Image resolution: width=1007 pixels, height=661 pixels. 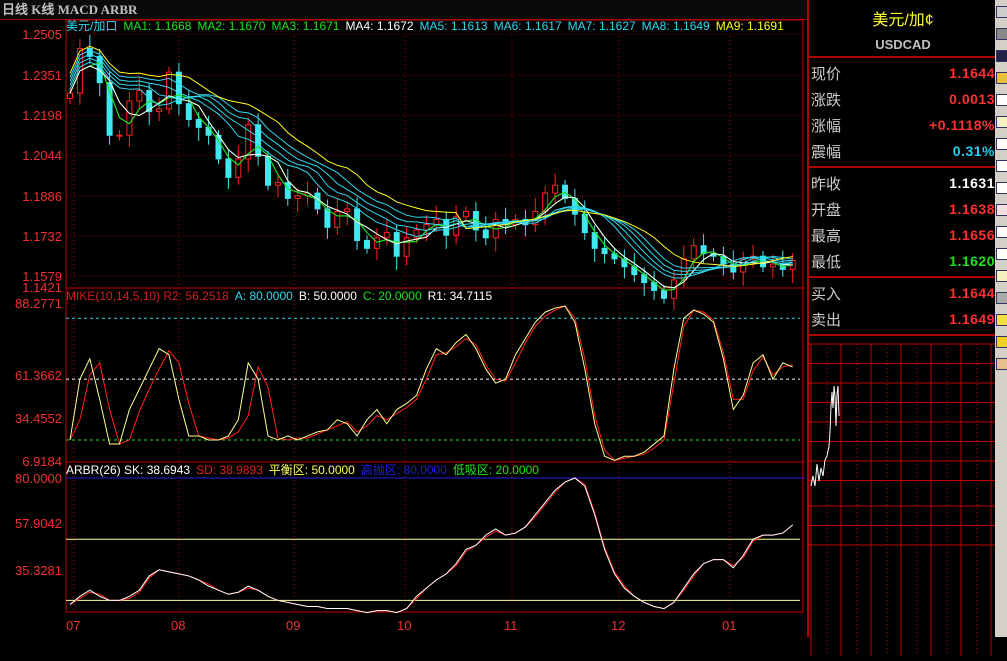 What do you see at coordinates (42, 287) in the screenshot?
I see `price-tick-label: 1.1421` at bounding box center [42, 287].